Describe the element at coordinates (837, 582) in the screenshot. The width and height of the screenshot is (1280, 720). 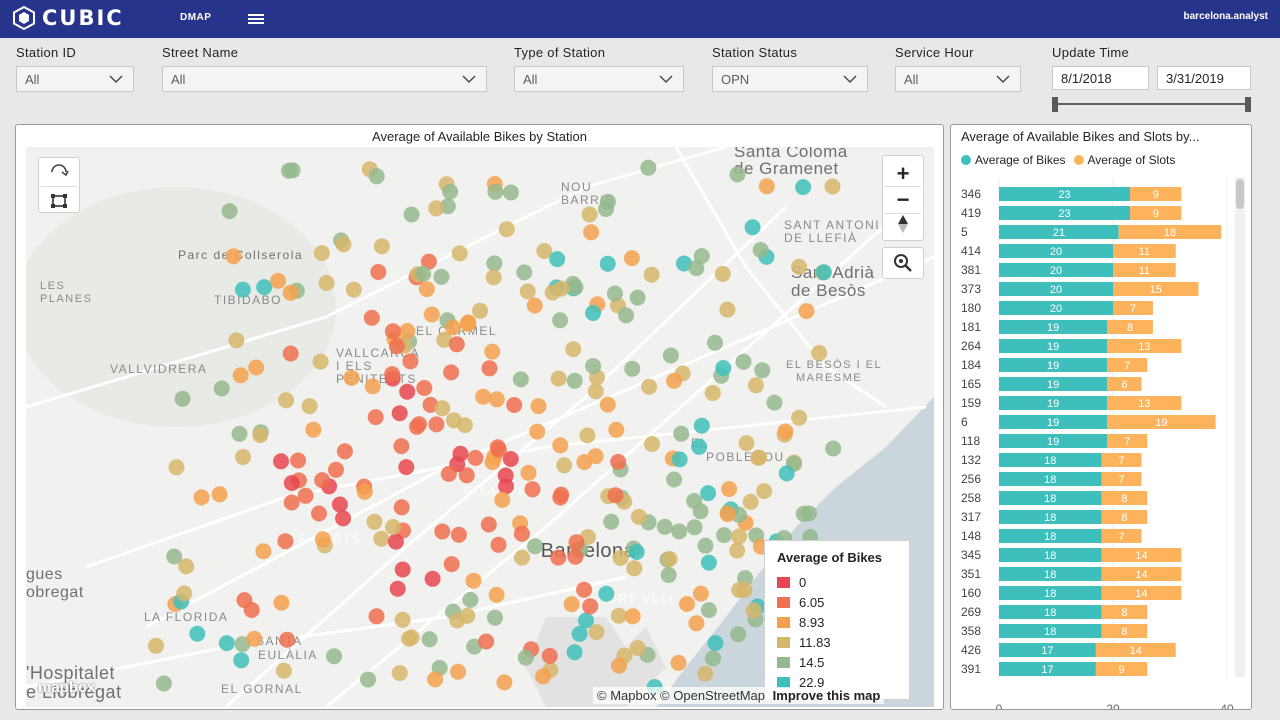
I see `legend-item: 0` at that location.